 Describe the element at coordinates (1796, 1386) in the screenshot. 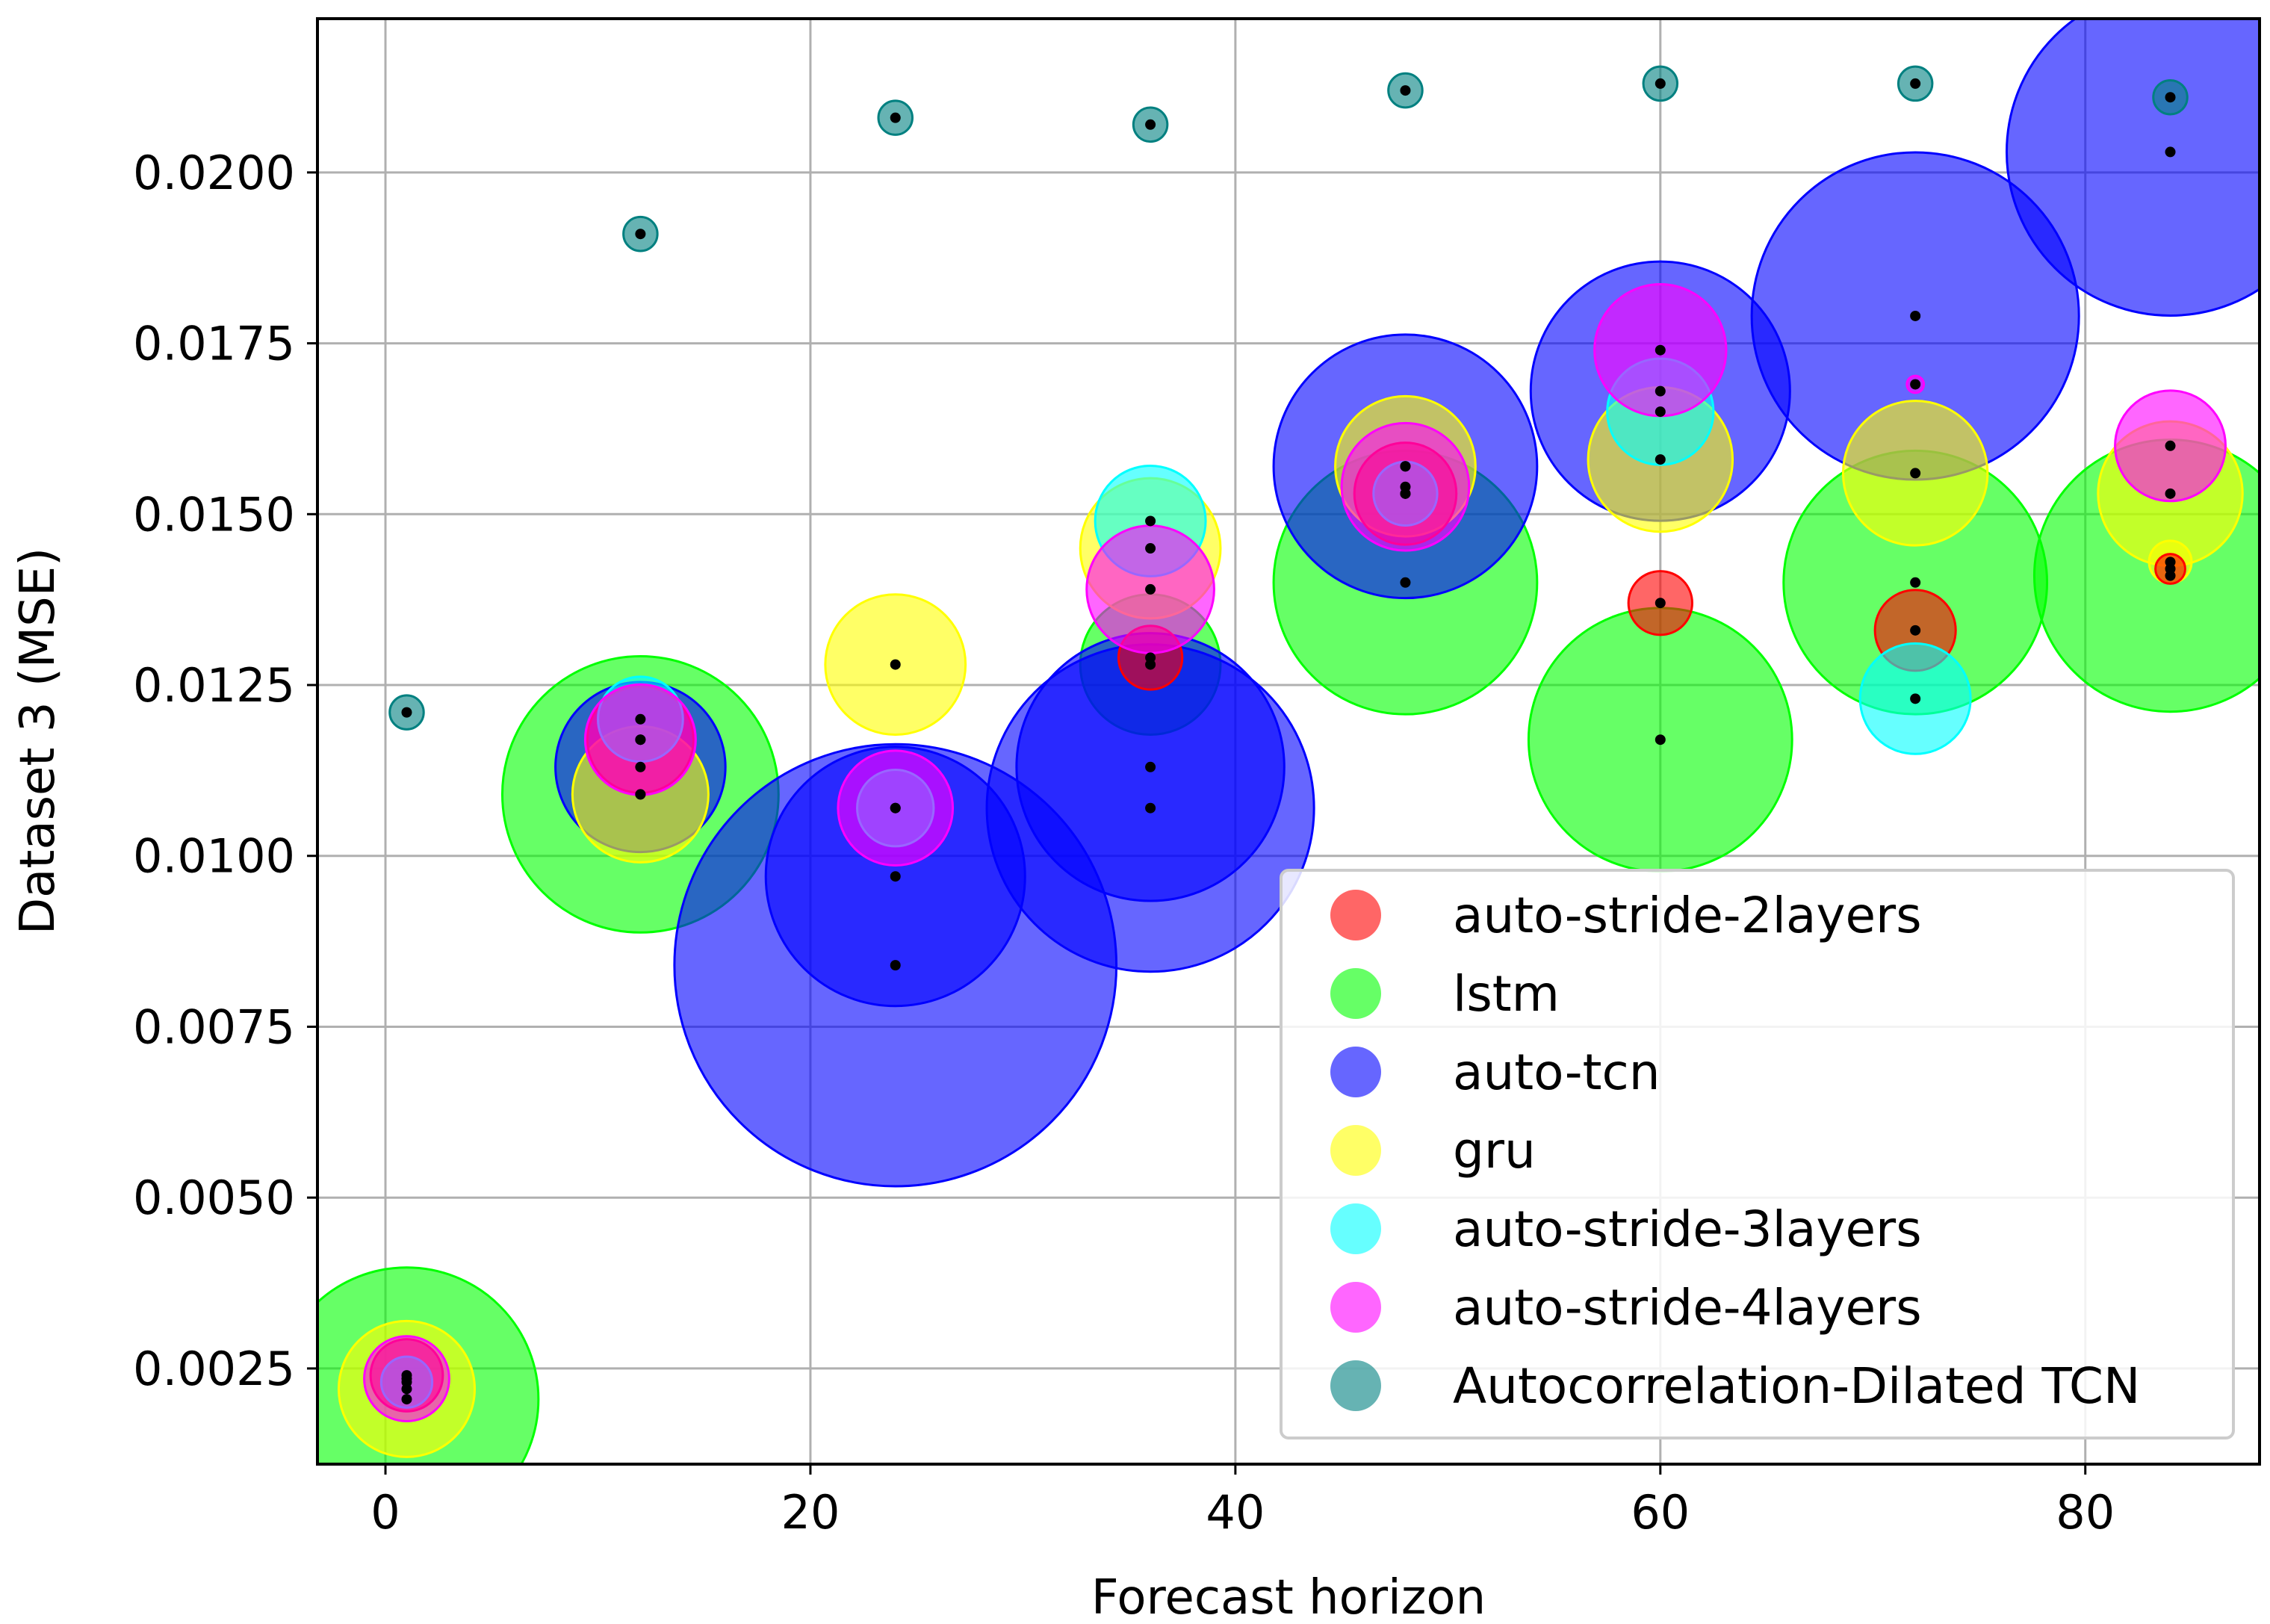

I see `legend-label: Autocorrelation-Dilated TCN` at that location.